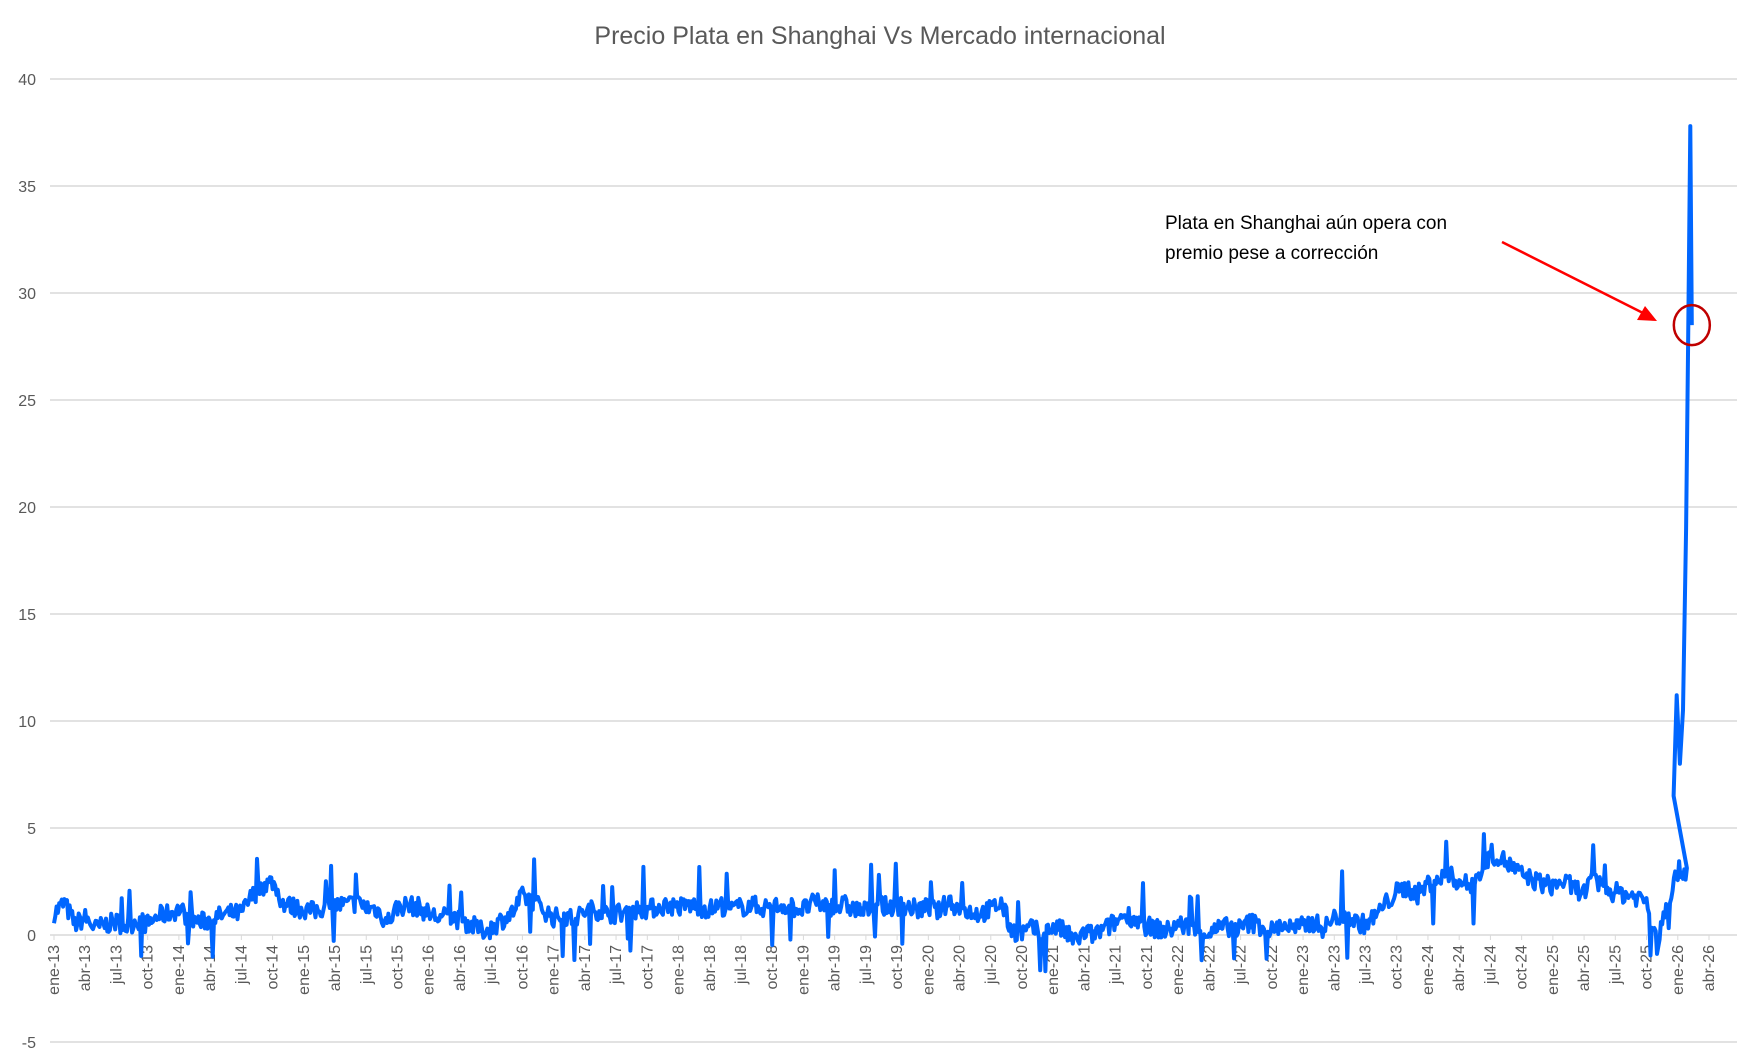  Describe the element at coordinates (1147, 967) in the screenshot. I see `x-tick-label: oct-21` at that location.